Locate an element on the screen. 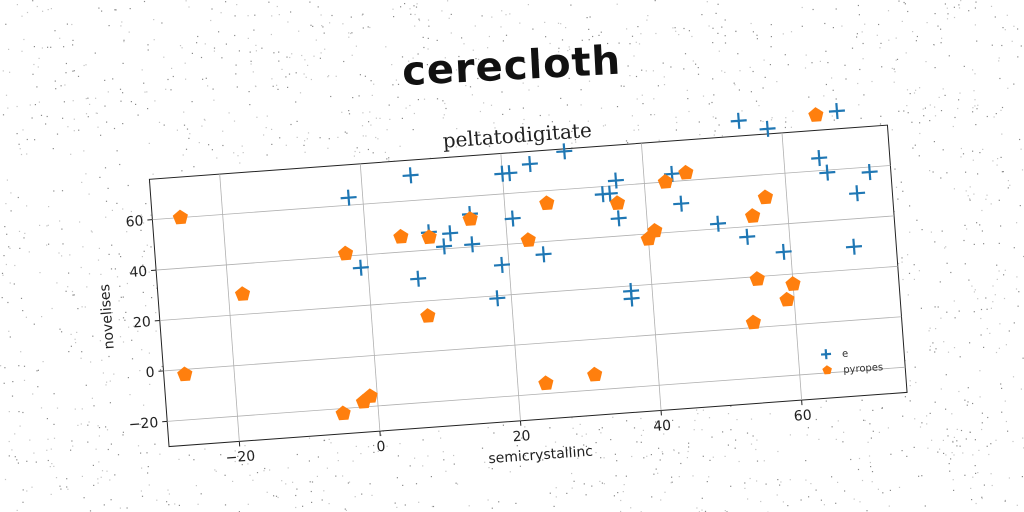  legend-label: e is located at coordinates (845, 354).